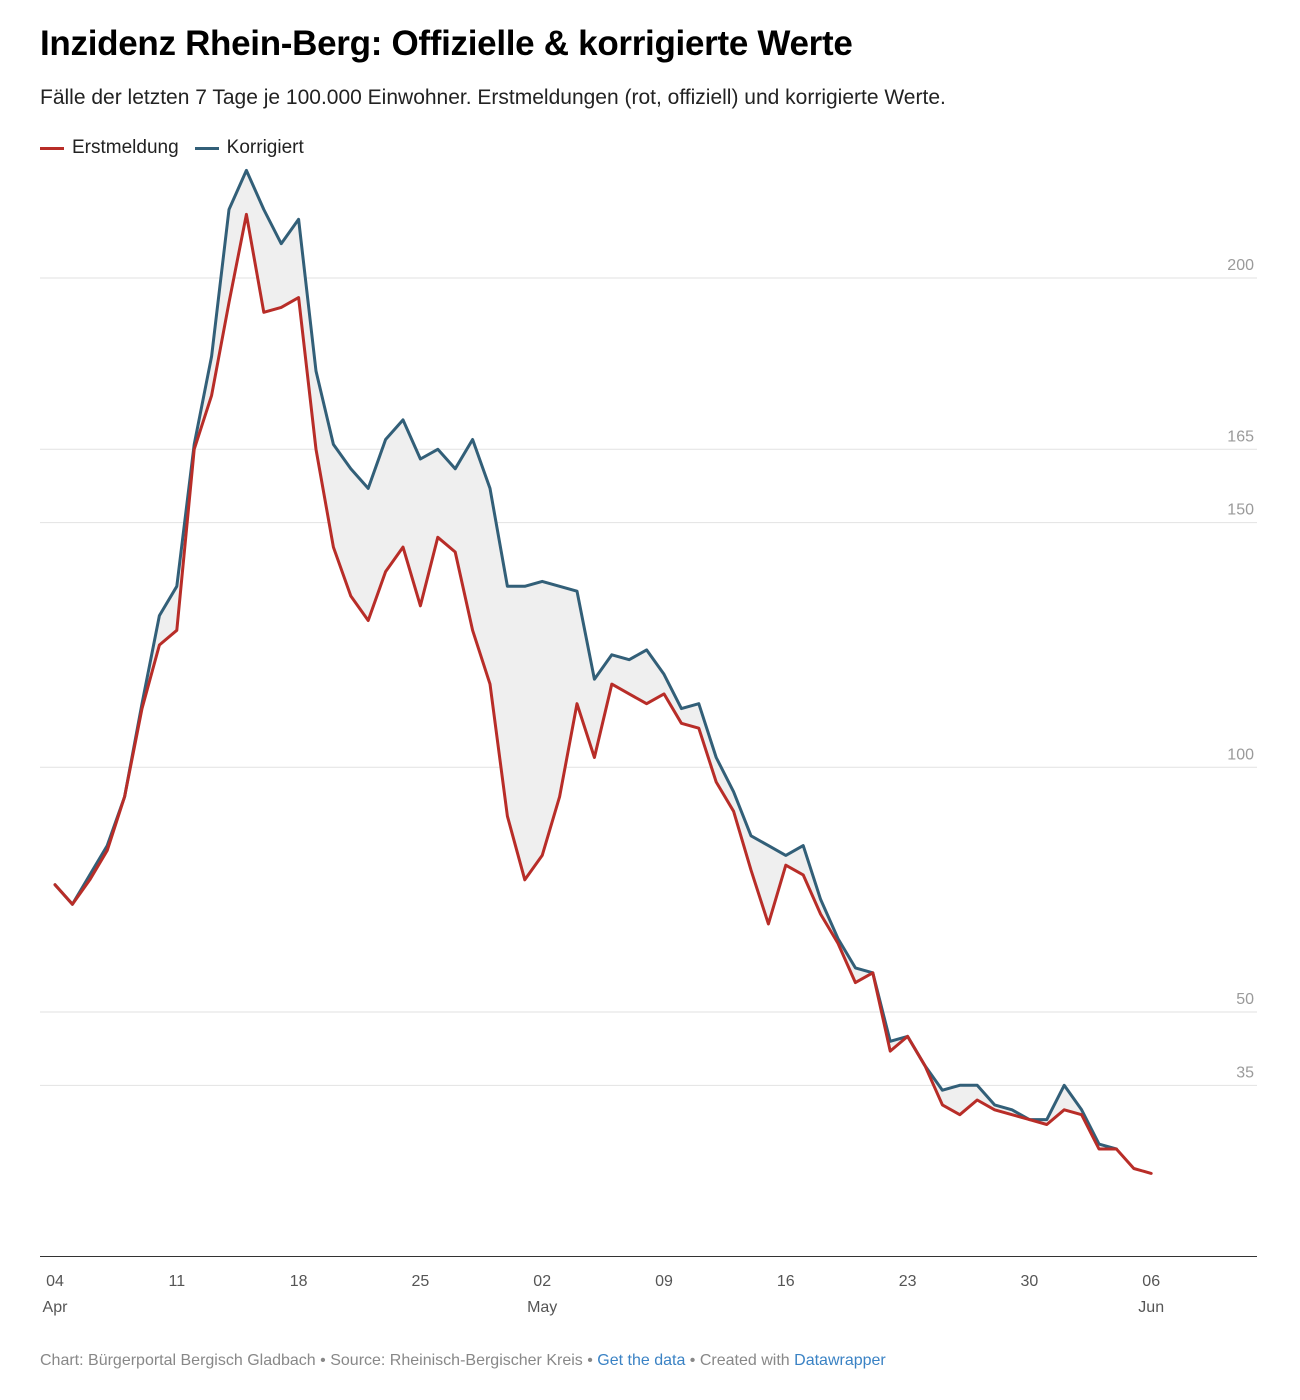 This screenshot has height=1400, width=1300. What do you see at coordinates (52, 148) in the screenshot?
I see `legend-swatch-erstmeldung` at bounding box center [52, 148].